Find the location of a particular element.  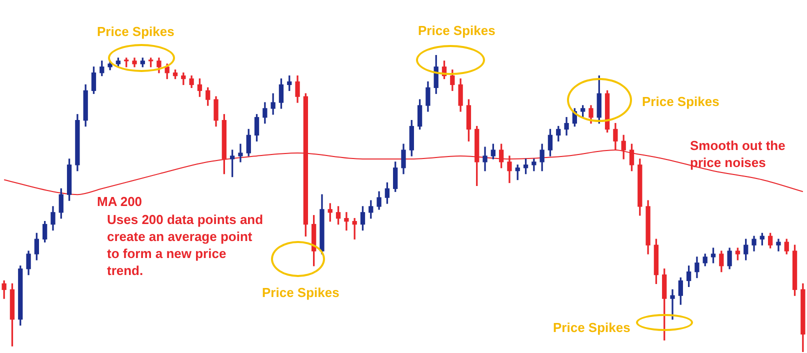

annotation: MA 200 is located at coordinates (119, 201).